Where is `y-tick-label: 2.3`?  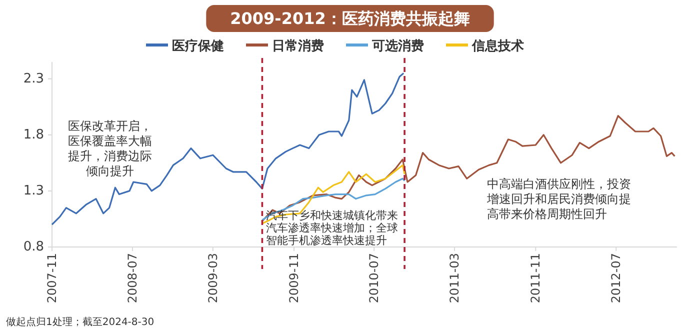
y-tick-label: 2.3 is located at coordinates (33, 78).